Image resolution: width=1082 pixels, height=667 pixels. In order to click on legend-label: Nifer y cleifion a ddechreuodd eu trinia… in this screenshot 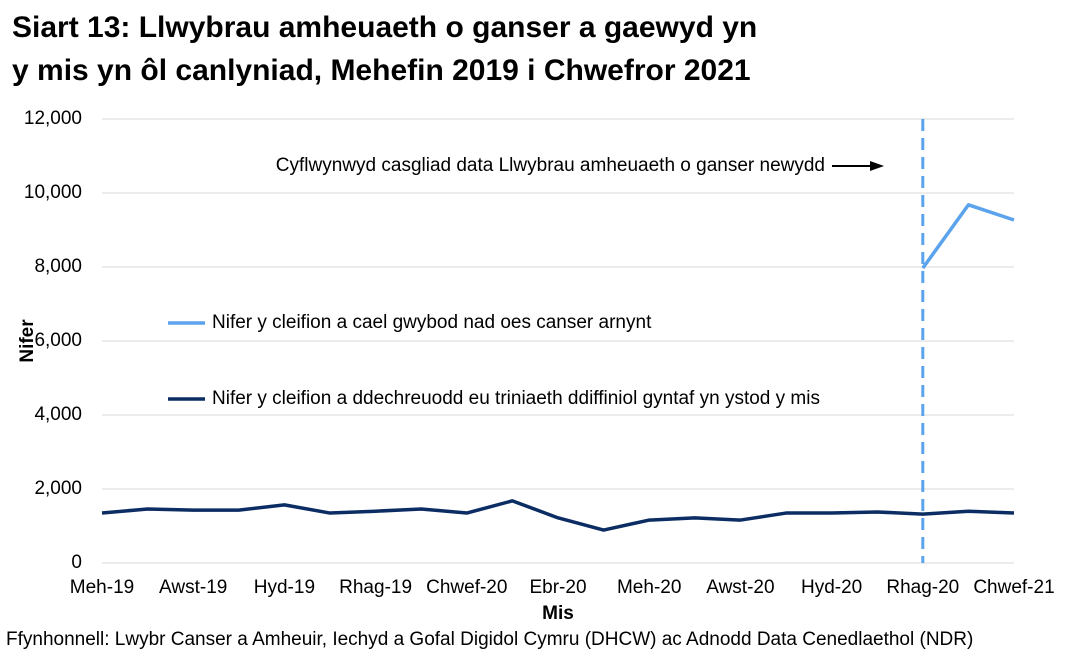, I will do `click(516, 398)`.